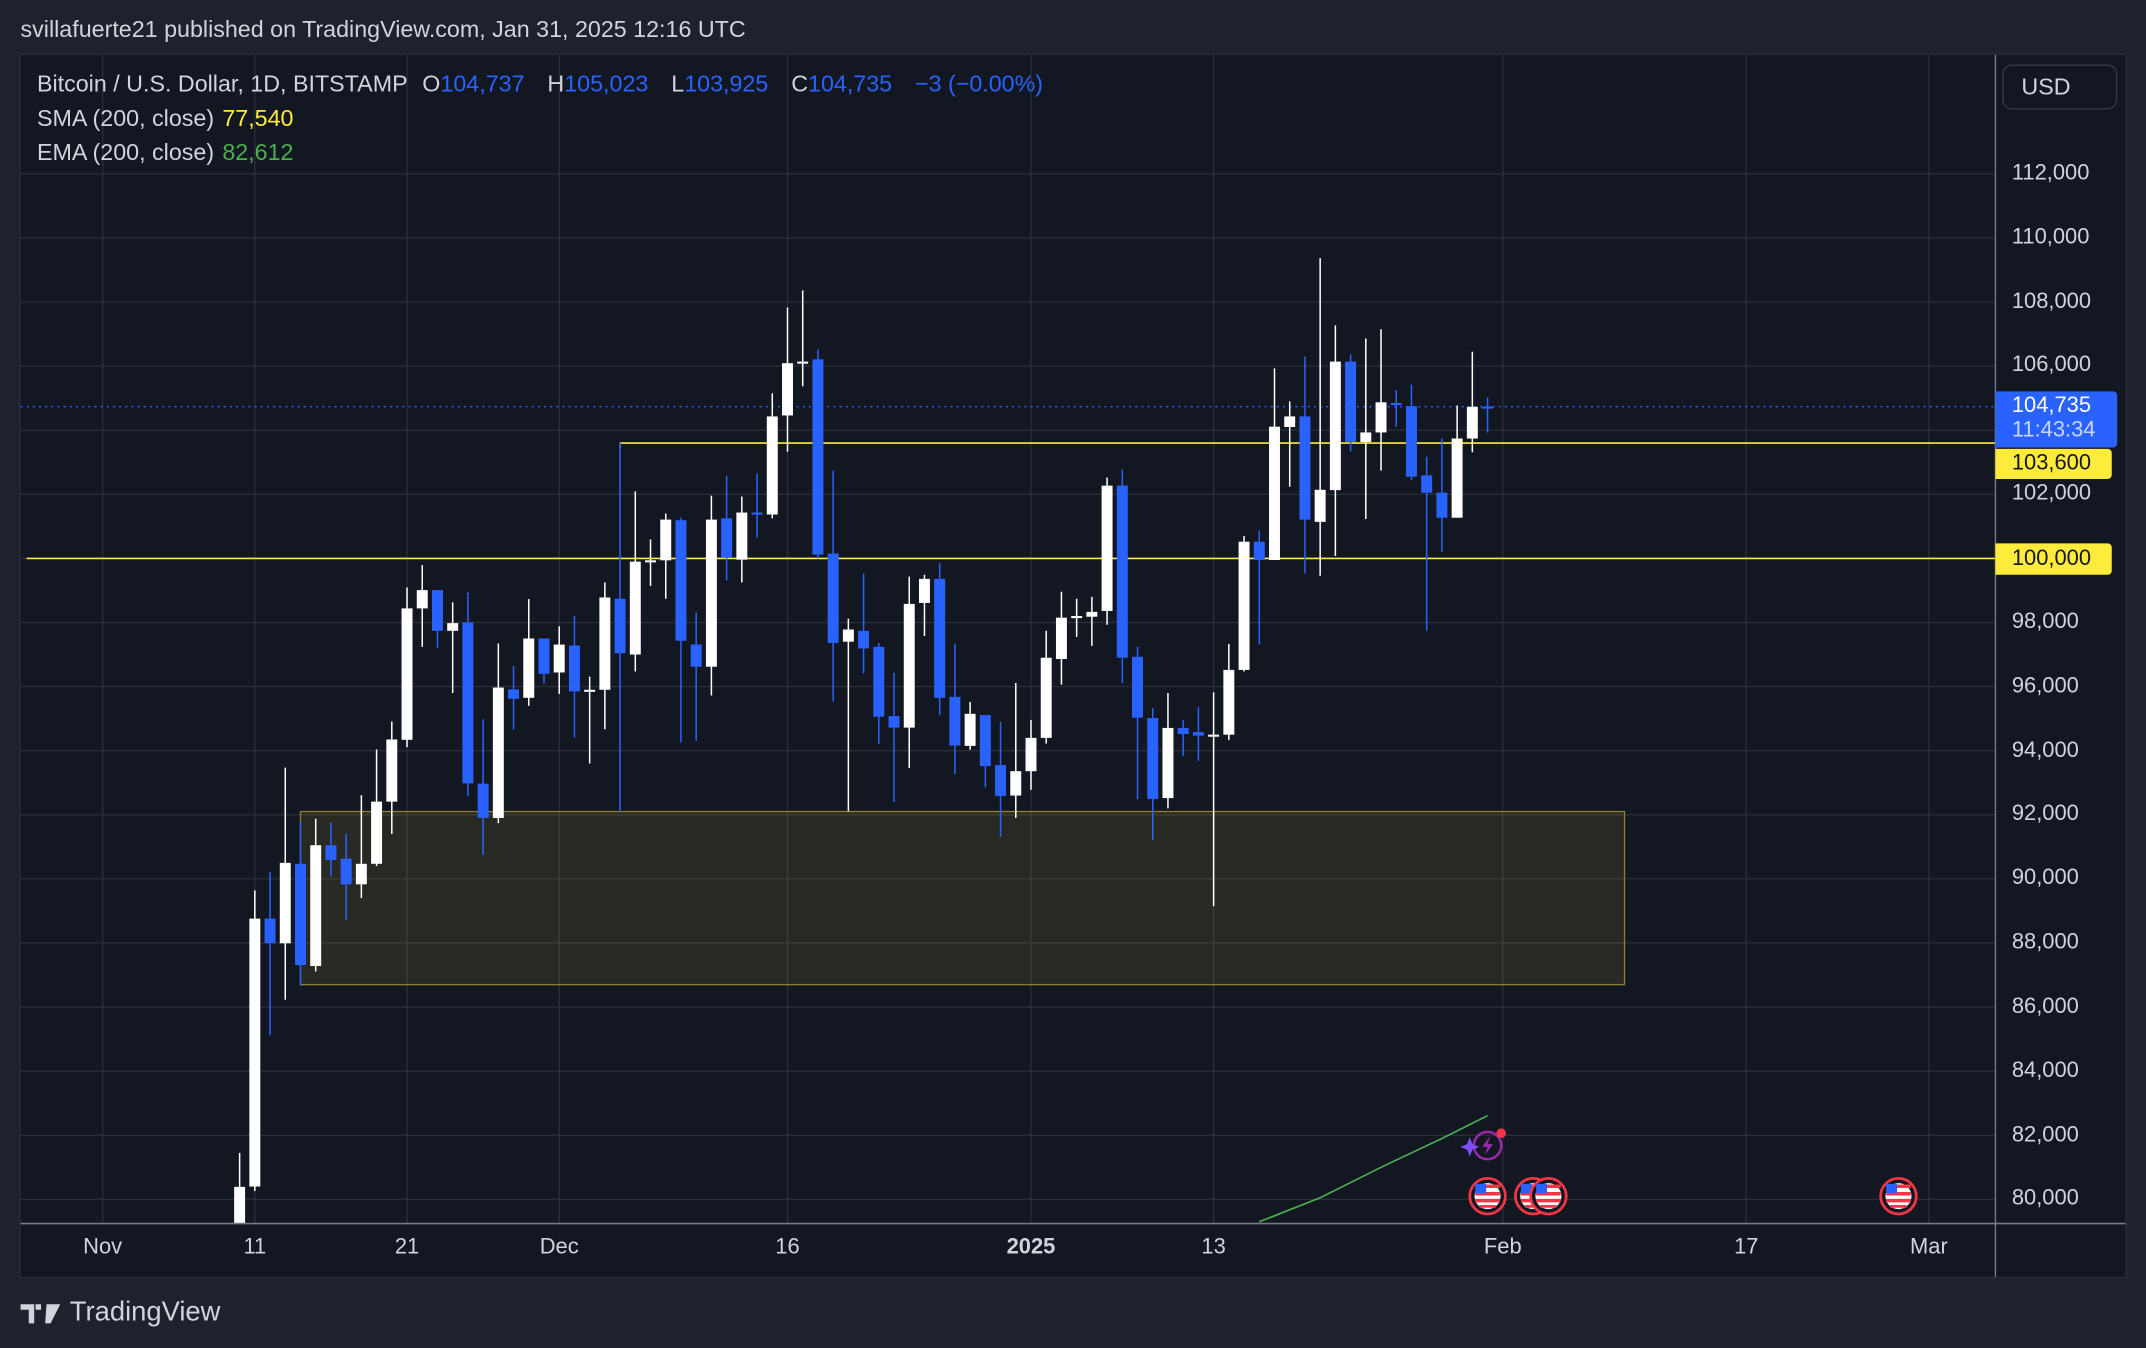 The height and width of the screenshot is (1348, 2146). Describe the element at coordinates (962, 898) in the screenshot. I see `support-zone` at that location.